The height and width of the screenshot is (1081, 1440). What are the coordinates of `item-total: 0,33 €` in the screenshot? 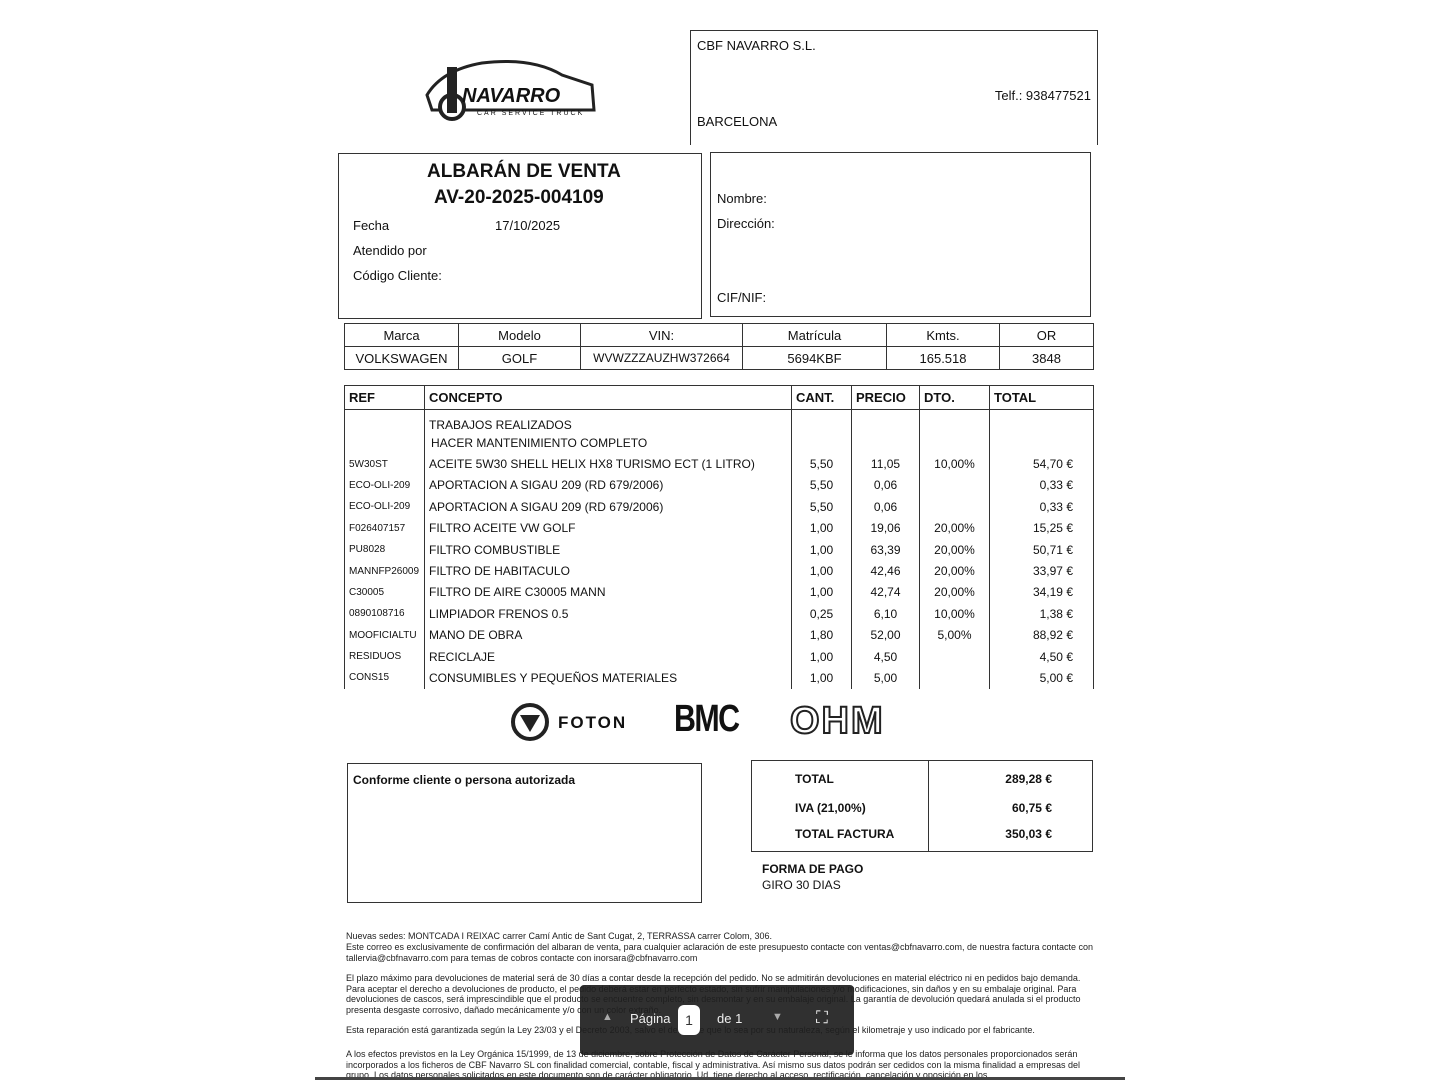 It's located at (1041, 485).